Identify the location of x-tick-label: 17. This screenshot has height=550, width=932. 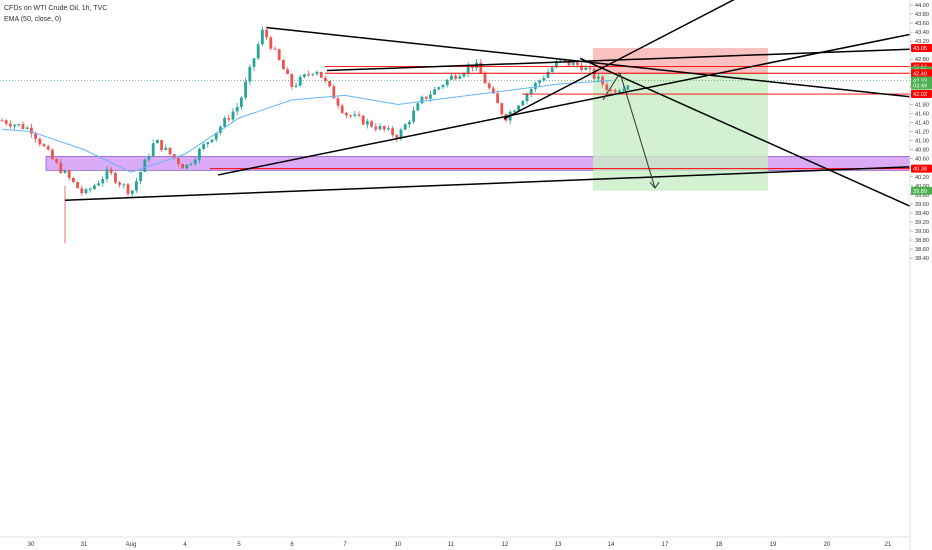
(665, 545).